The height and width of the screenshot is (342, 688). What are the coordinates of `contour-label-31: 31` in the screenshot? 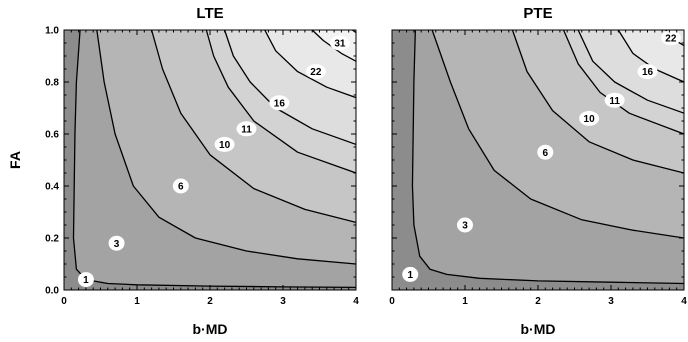 It's located at (339, 43).